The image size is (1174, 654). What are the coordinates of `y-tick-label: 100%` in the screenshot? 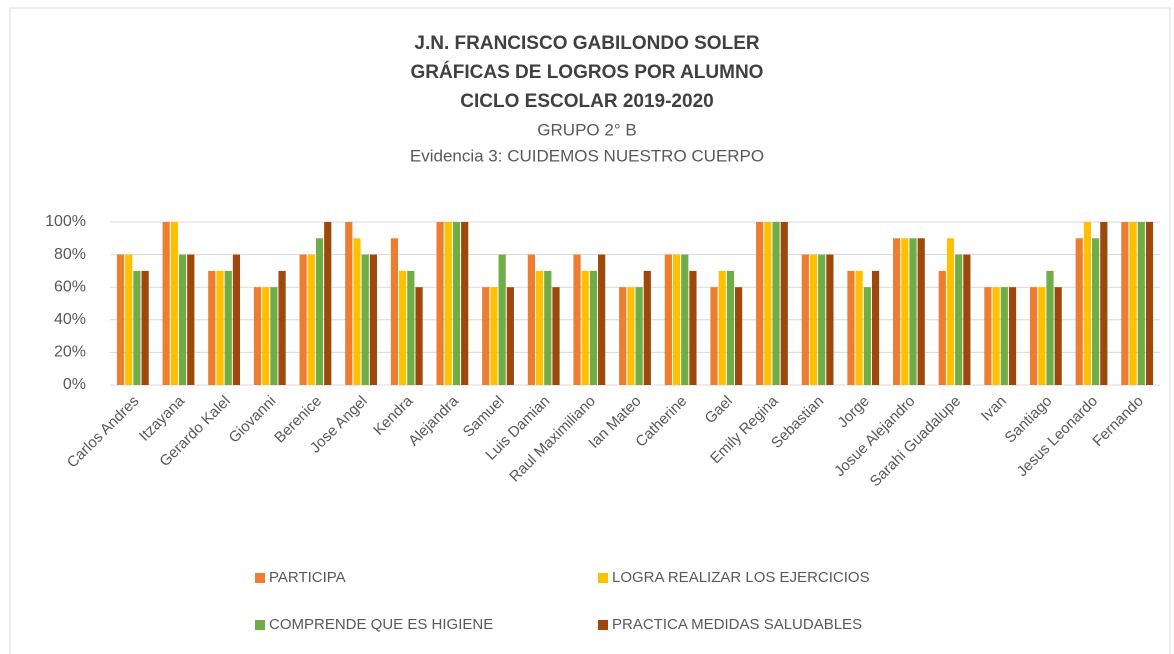 It's located at (65, 221).